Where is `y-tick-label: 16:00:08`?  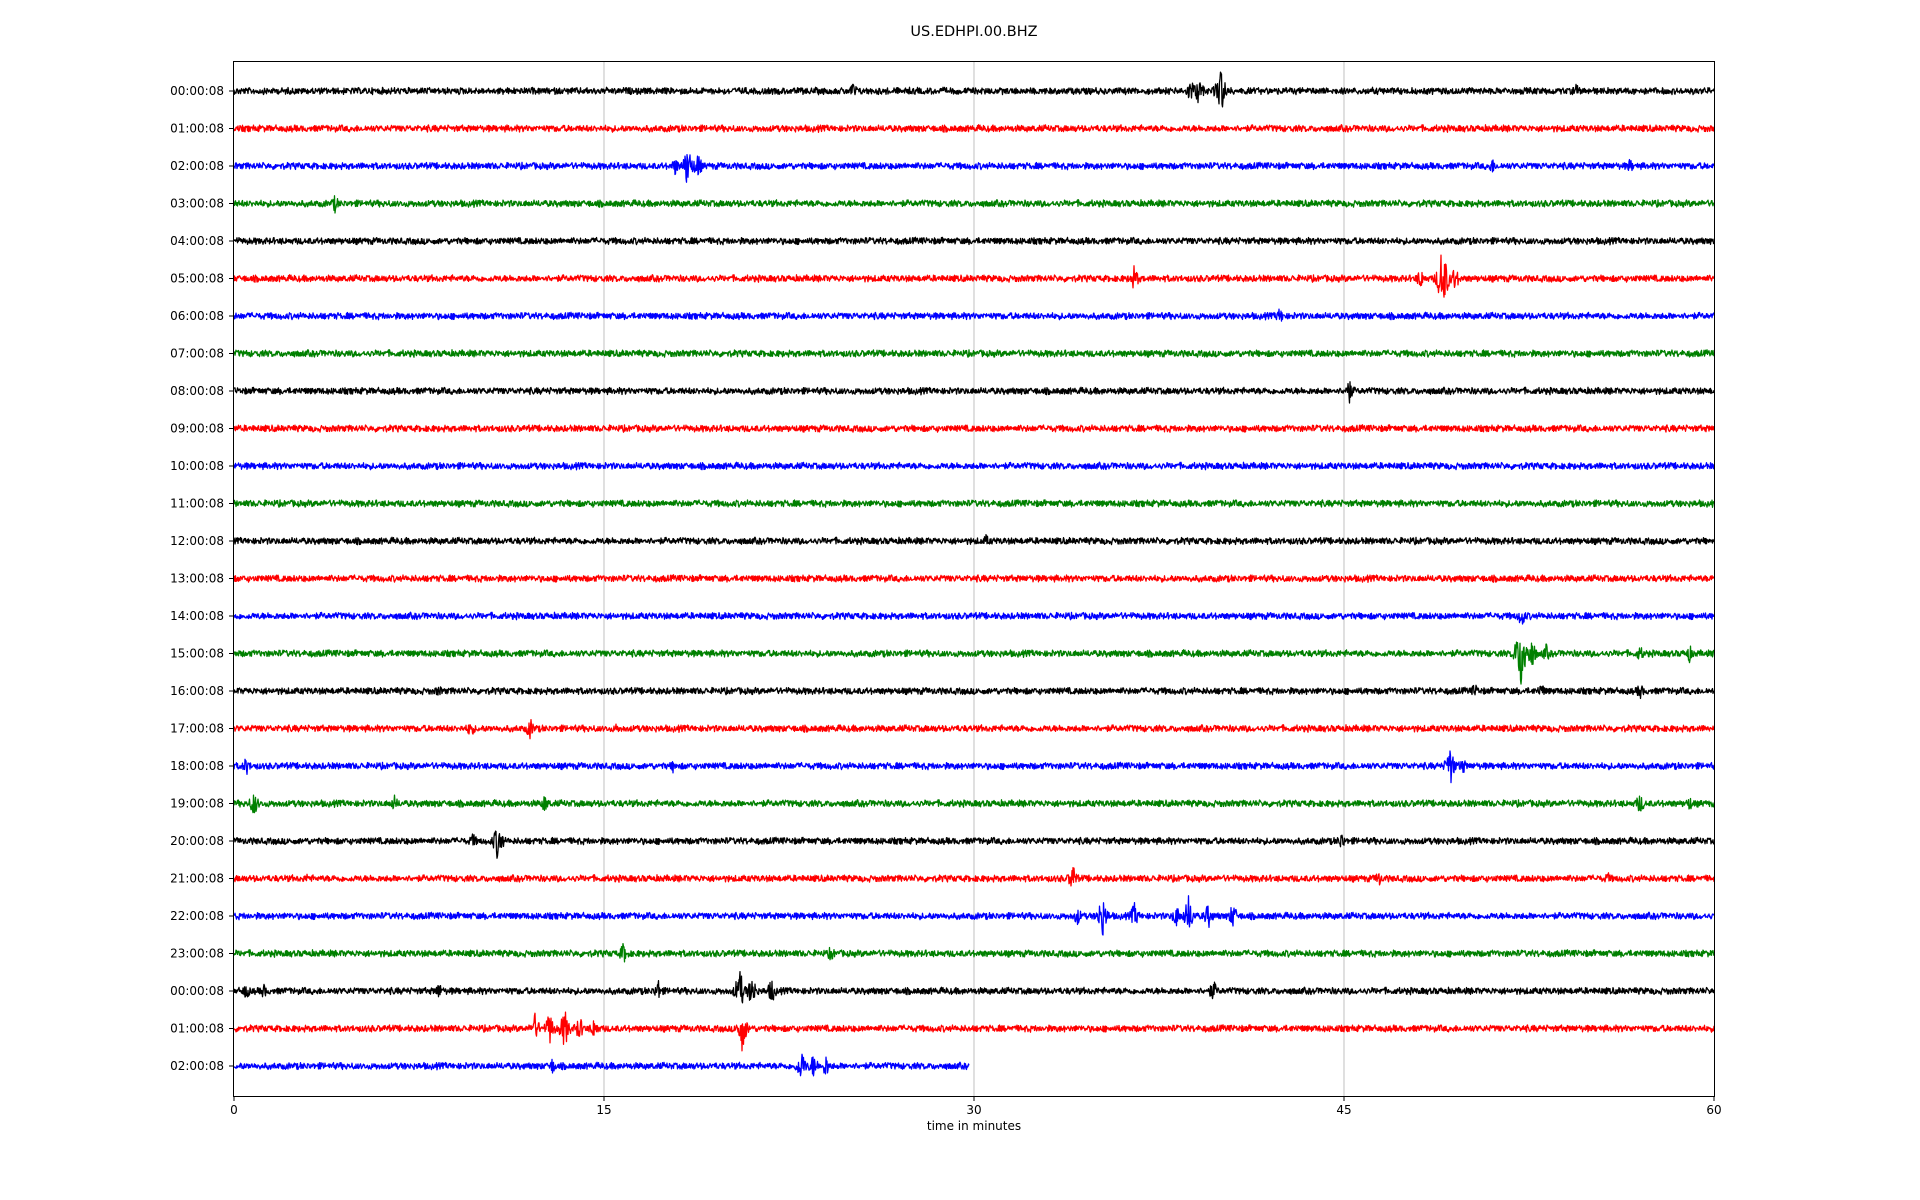 y-tick-label: 16:00:08 is located at coordinates (197, 691).